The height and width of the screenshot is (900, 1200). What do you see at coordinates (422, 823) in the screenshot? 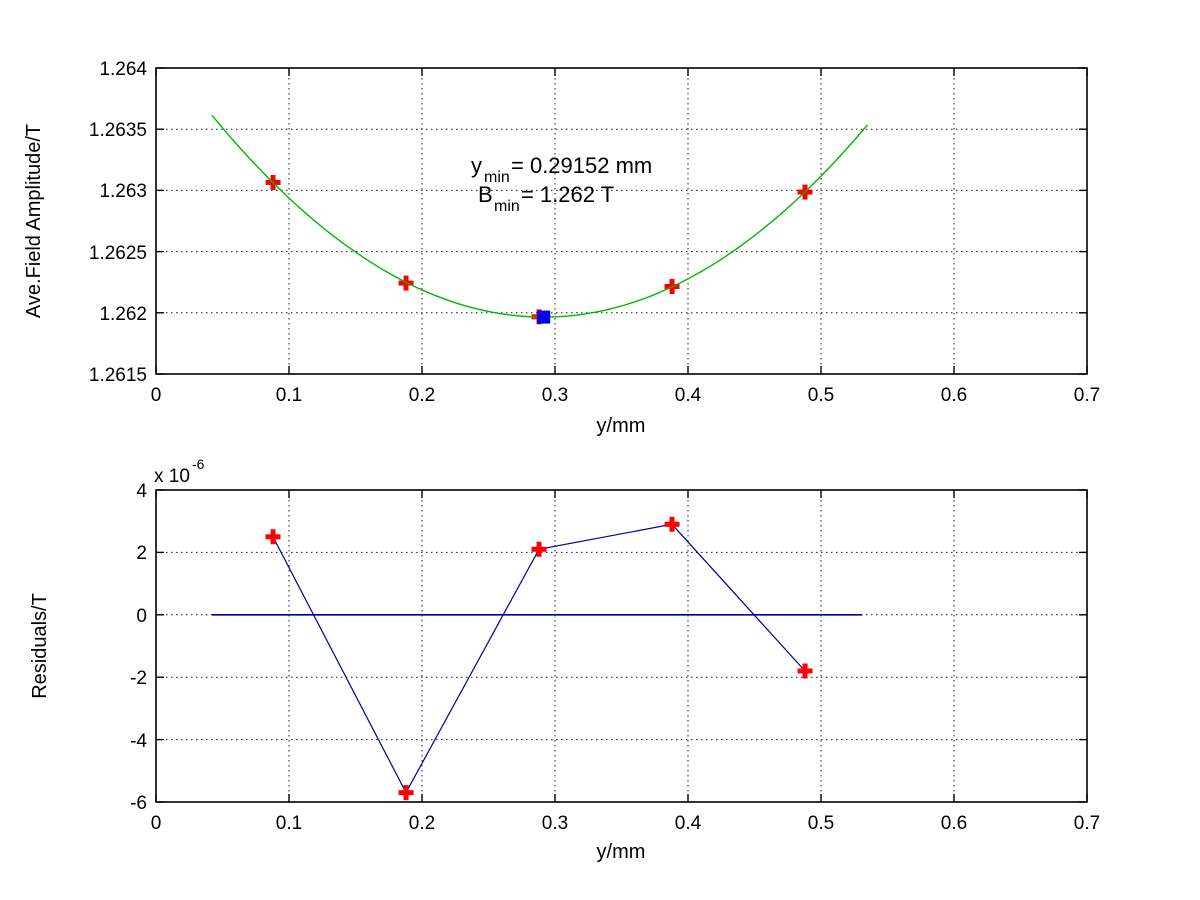
I see `bottom-xtick-label: 0.2` at bounding box center [422, 823].